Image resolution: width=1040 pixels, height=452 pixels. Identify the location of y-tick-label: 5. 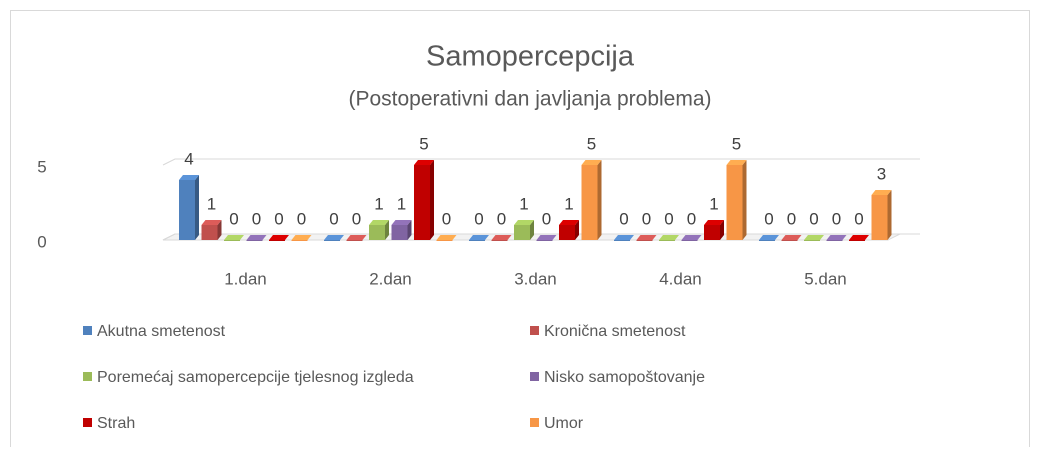
(41, 166).